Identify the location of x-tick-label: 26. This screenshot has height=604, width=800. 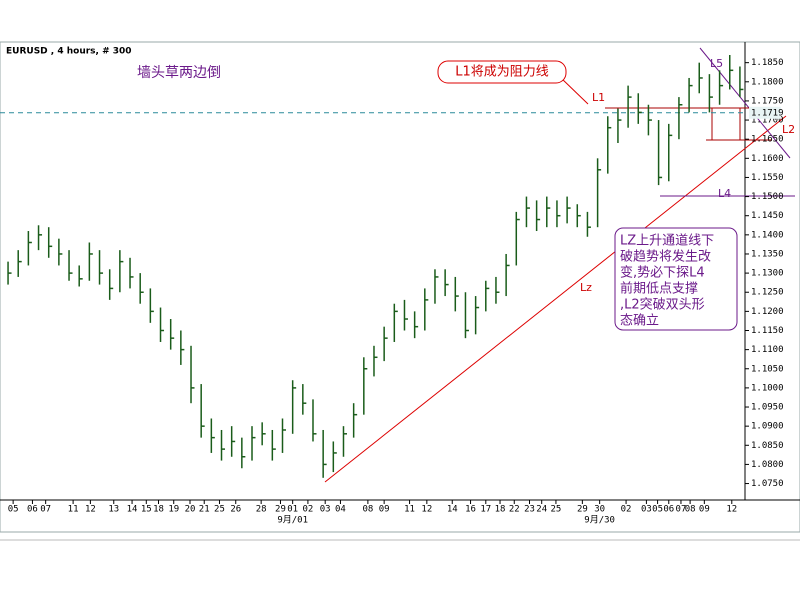
(235, 510).